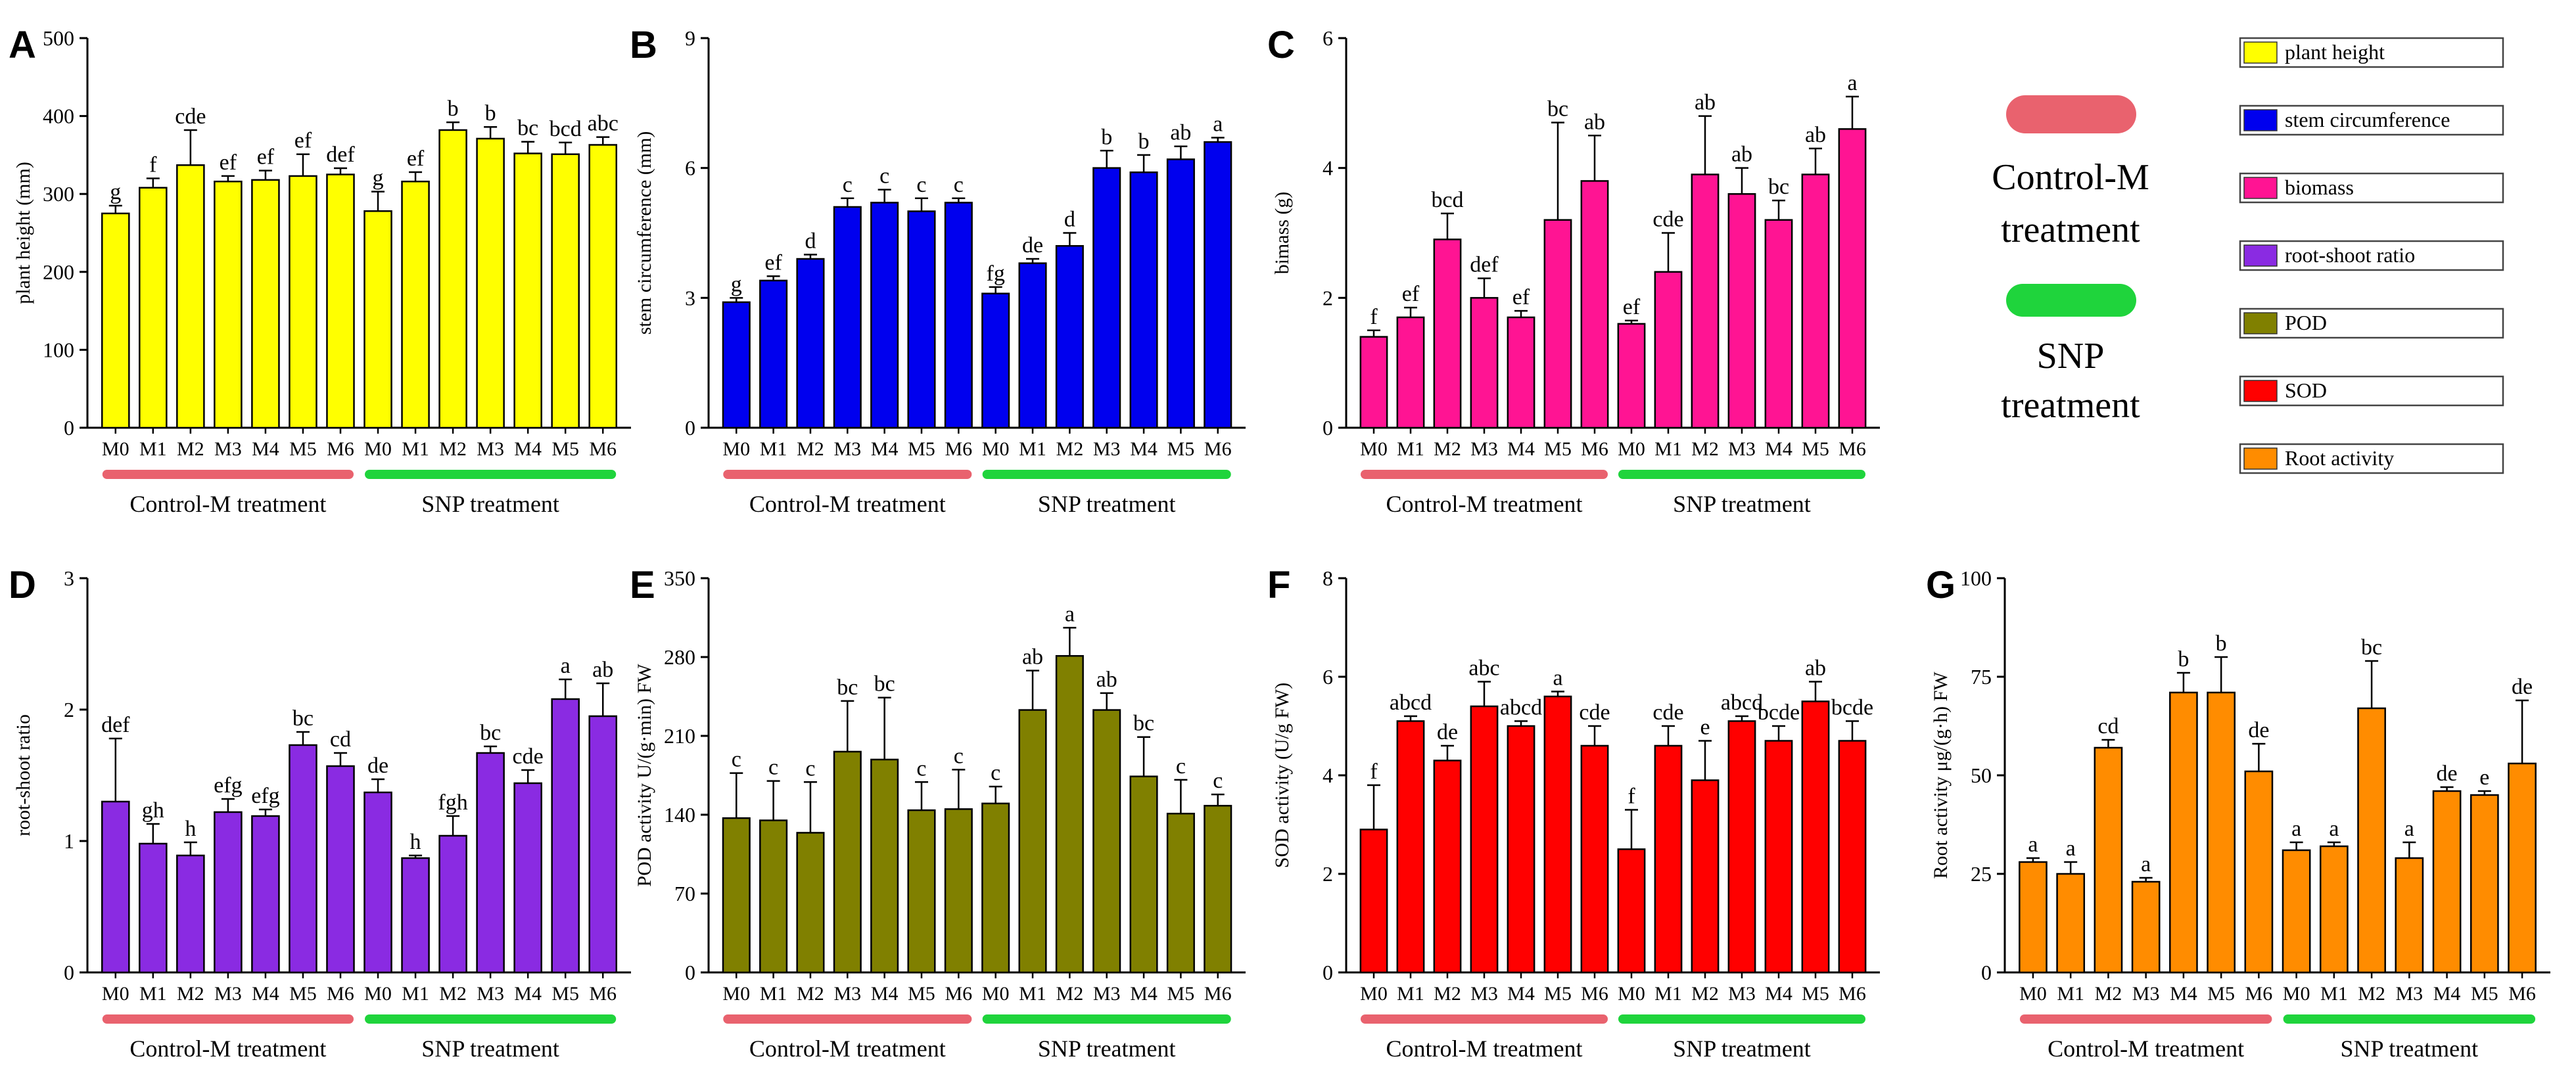 The width and height of the screenshot is (2576, 1069). I want to click on significance-letter: cde, so click(1594, 712).